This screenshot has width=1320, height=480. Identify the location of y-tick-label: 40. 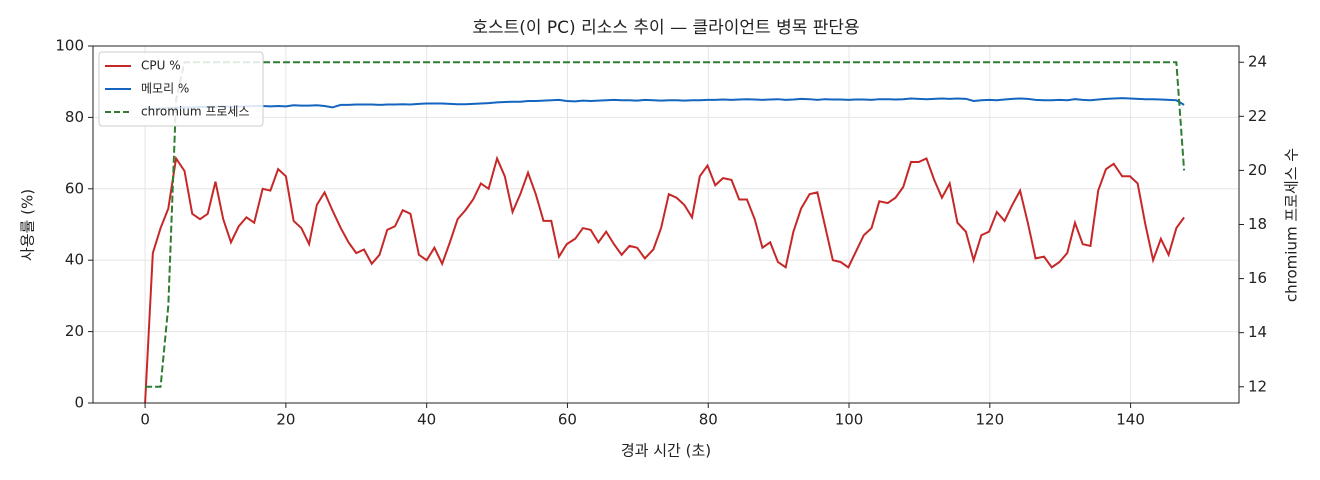
(74, 260).